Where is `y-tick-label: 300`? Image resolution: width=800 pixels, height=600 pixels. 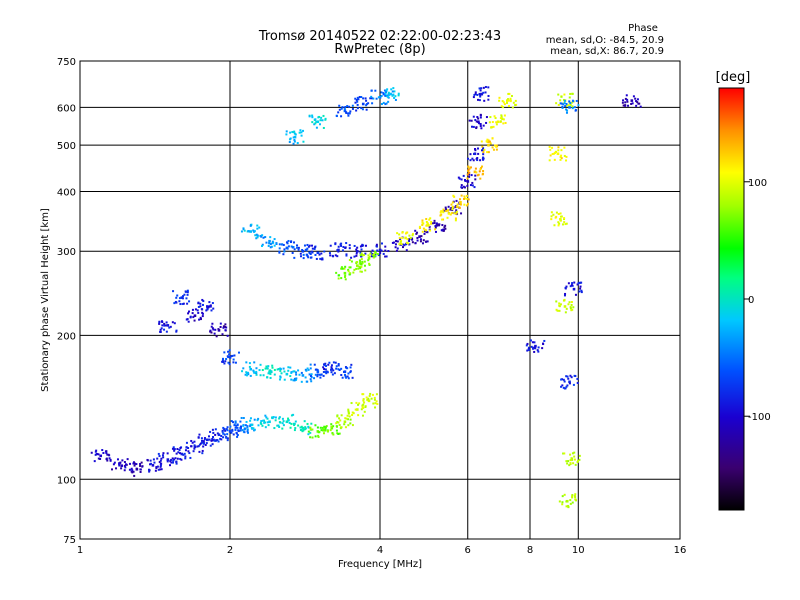
y-tick-label: 300 is located at coordinates (66, 252).